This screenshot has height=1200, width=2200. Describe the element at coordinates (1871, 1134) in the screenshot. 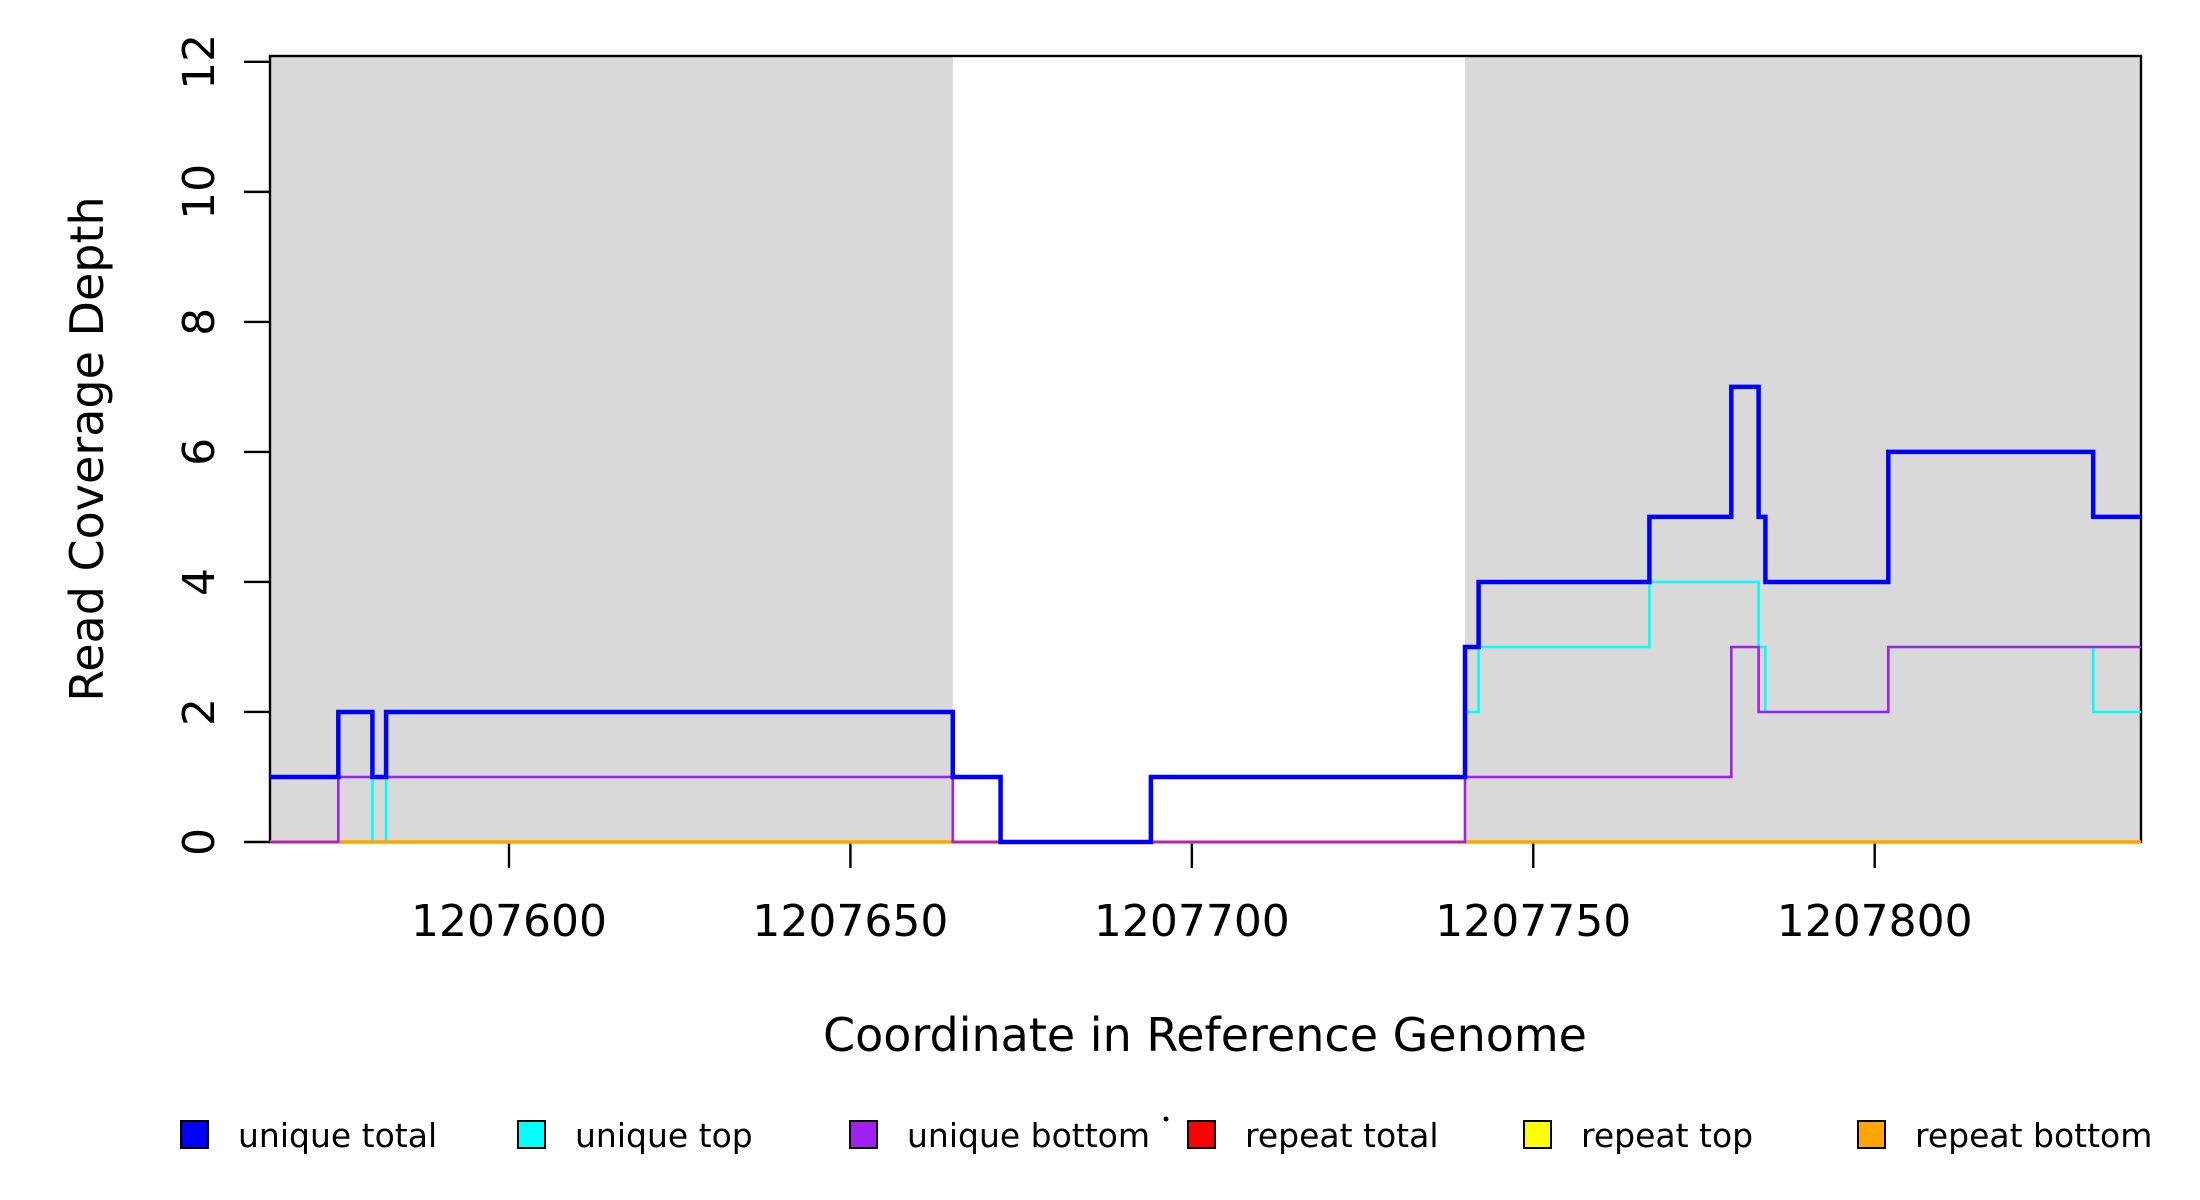

I see `legend-swatch-repeat-bottom` at that location.